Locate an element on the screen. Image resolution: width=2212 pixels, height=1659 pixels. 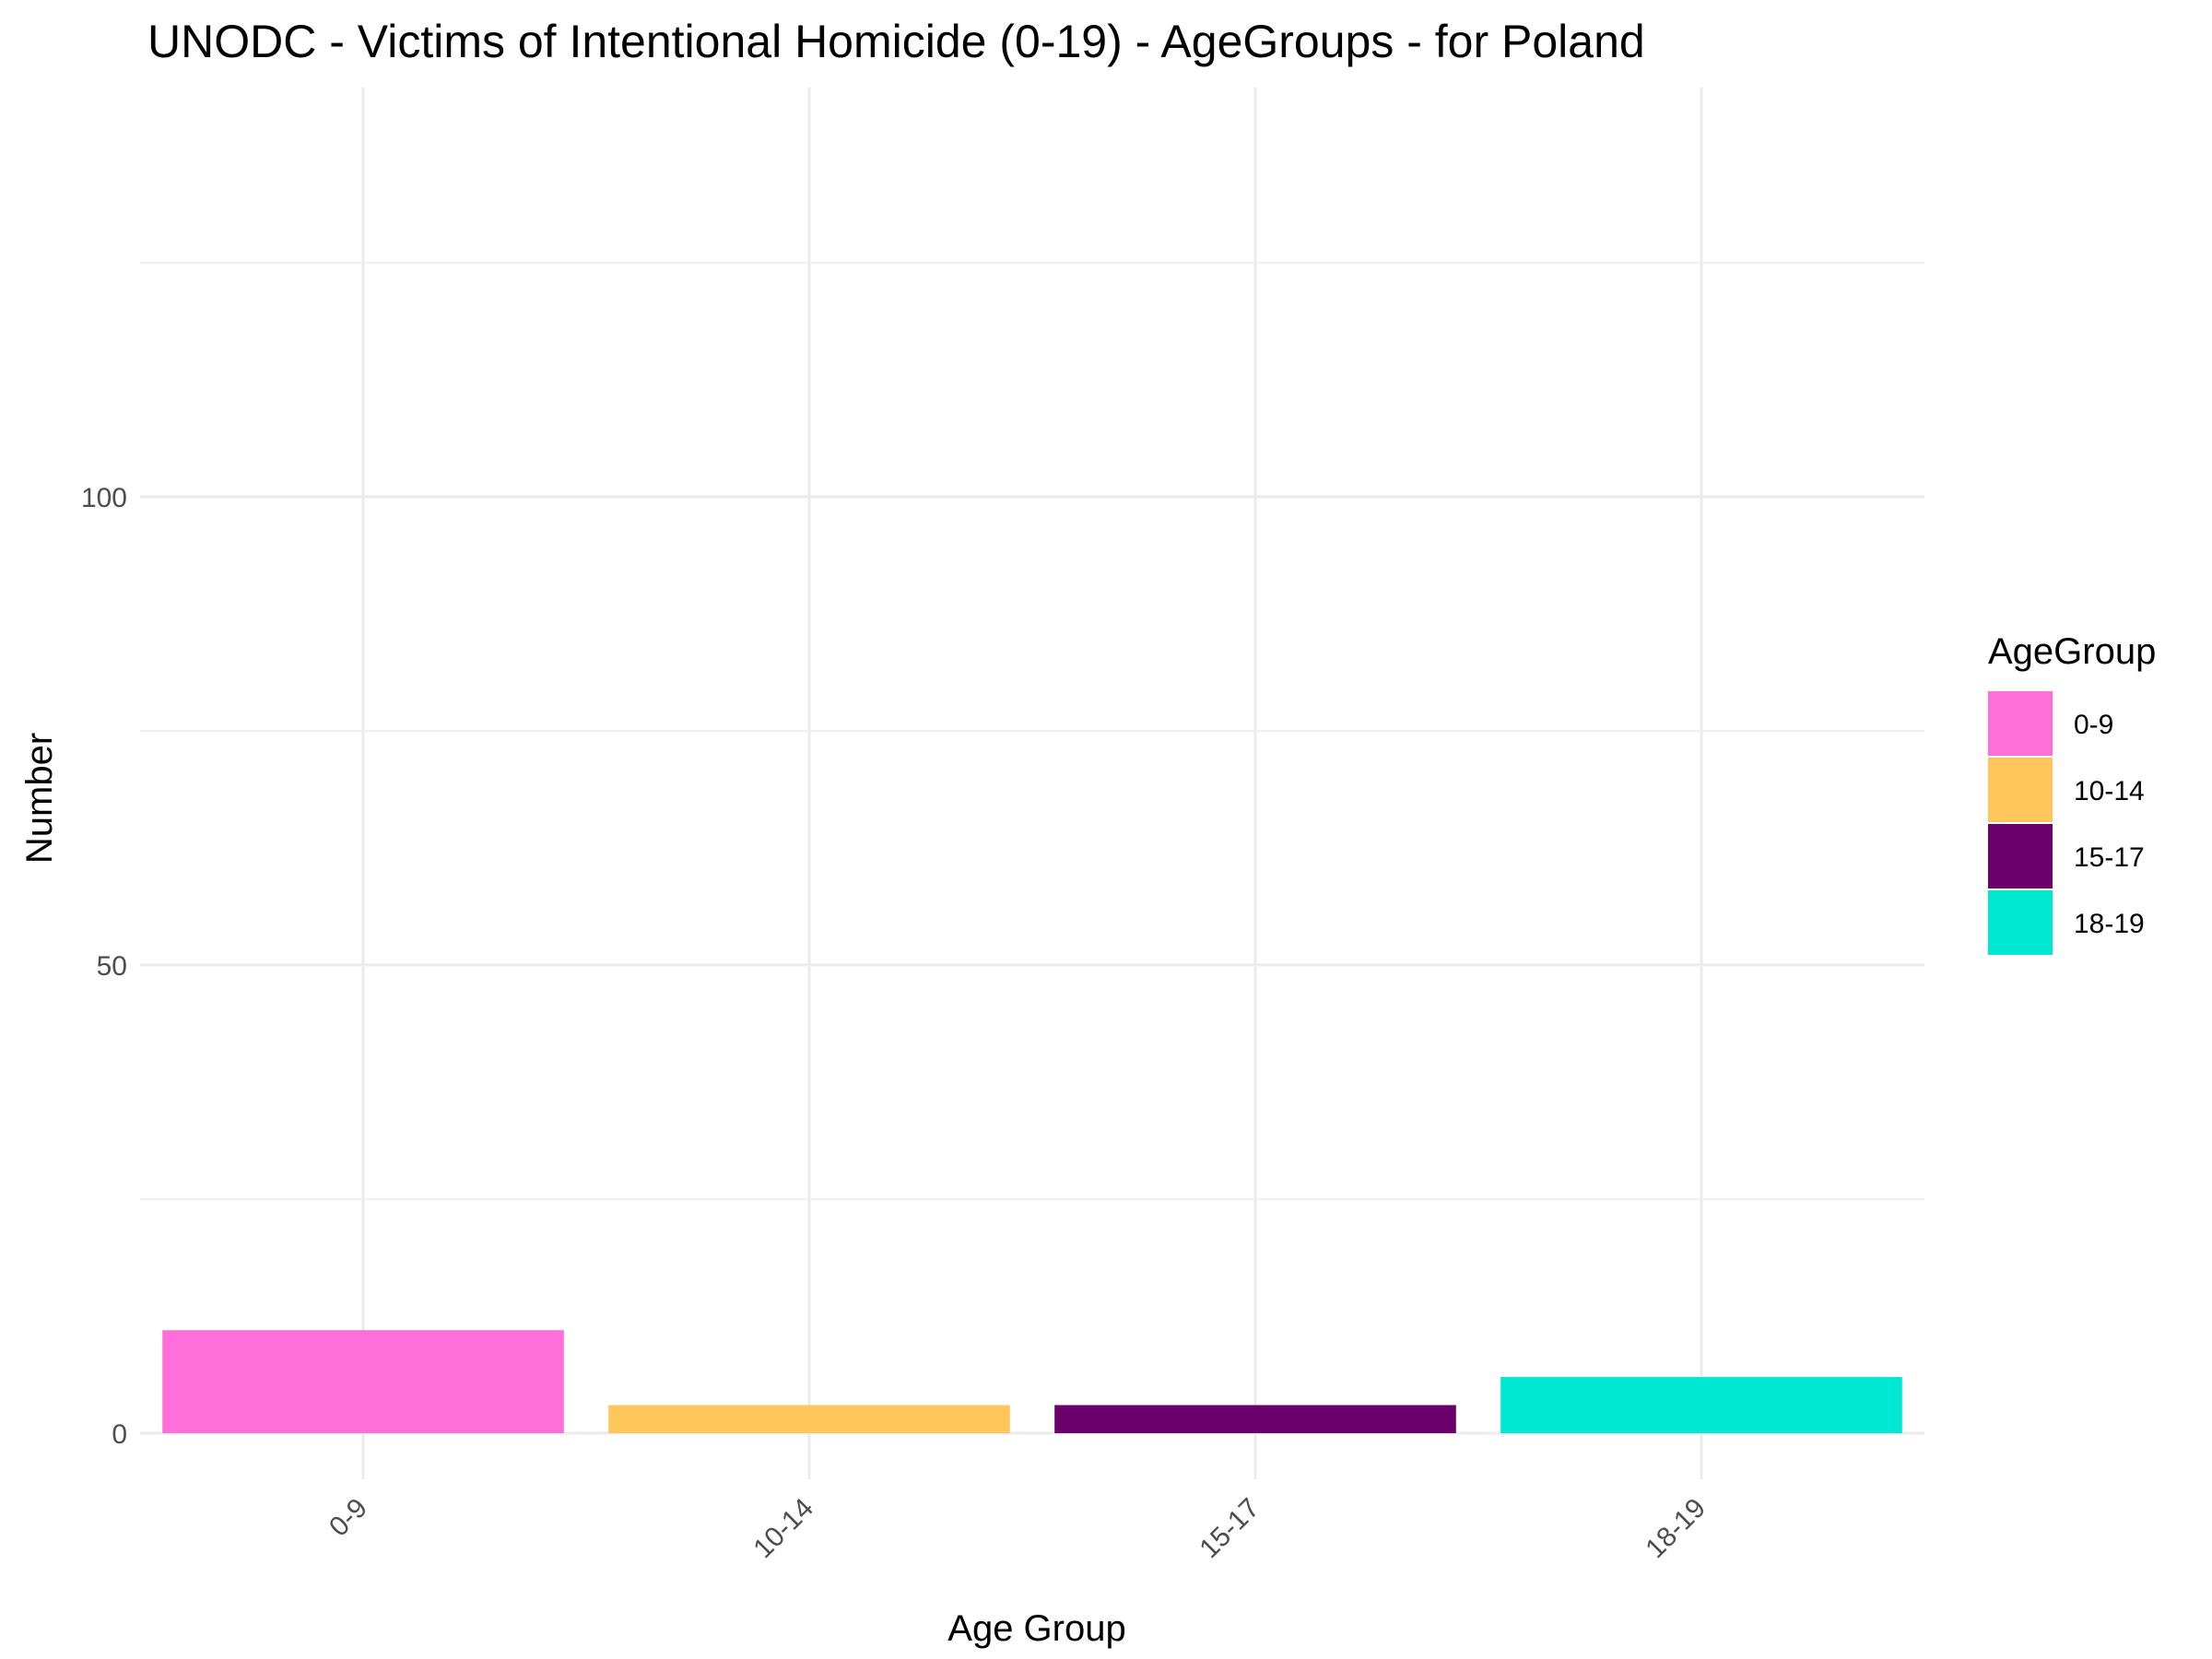
legend: AgeGroup 0-9 10-14 15-17 18-19 is located at coordinates (2072, 793).